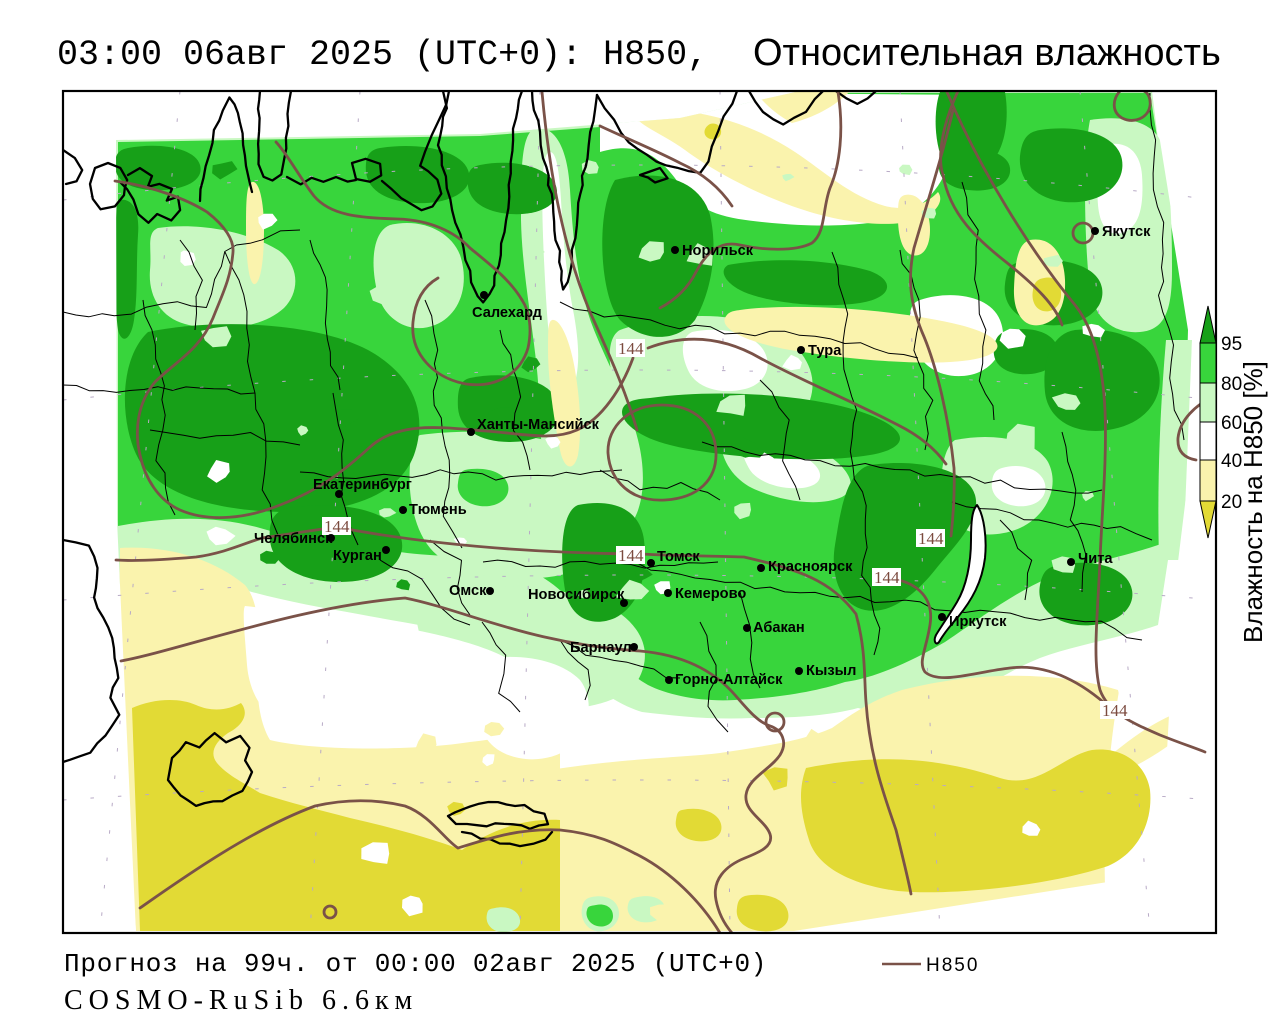  Describe the element at coordinates (978, 622) in the screenshot. I see `svg-text: Иркутск` at that location.